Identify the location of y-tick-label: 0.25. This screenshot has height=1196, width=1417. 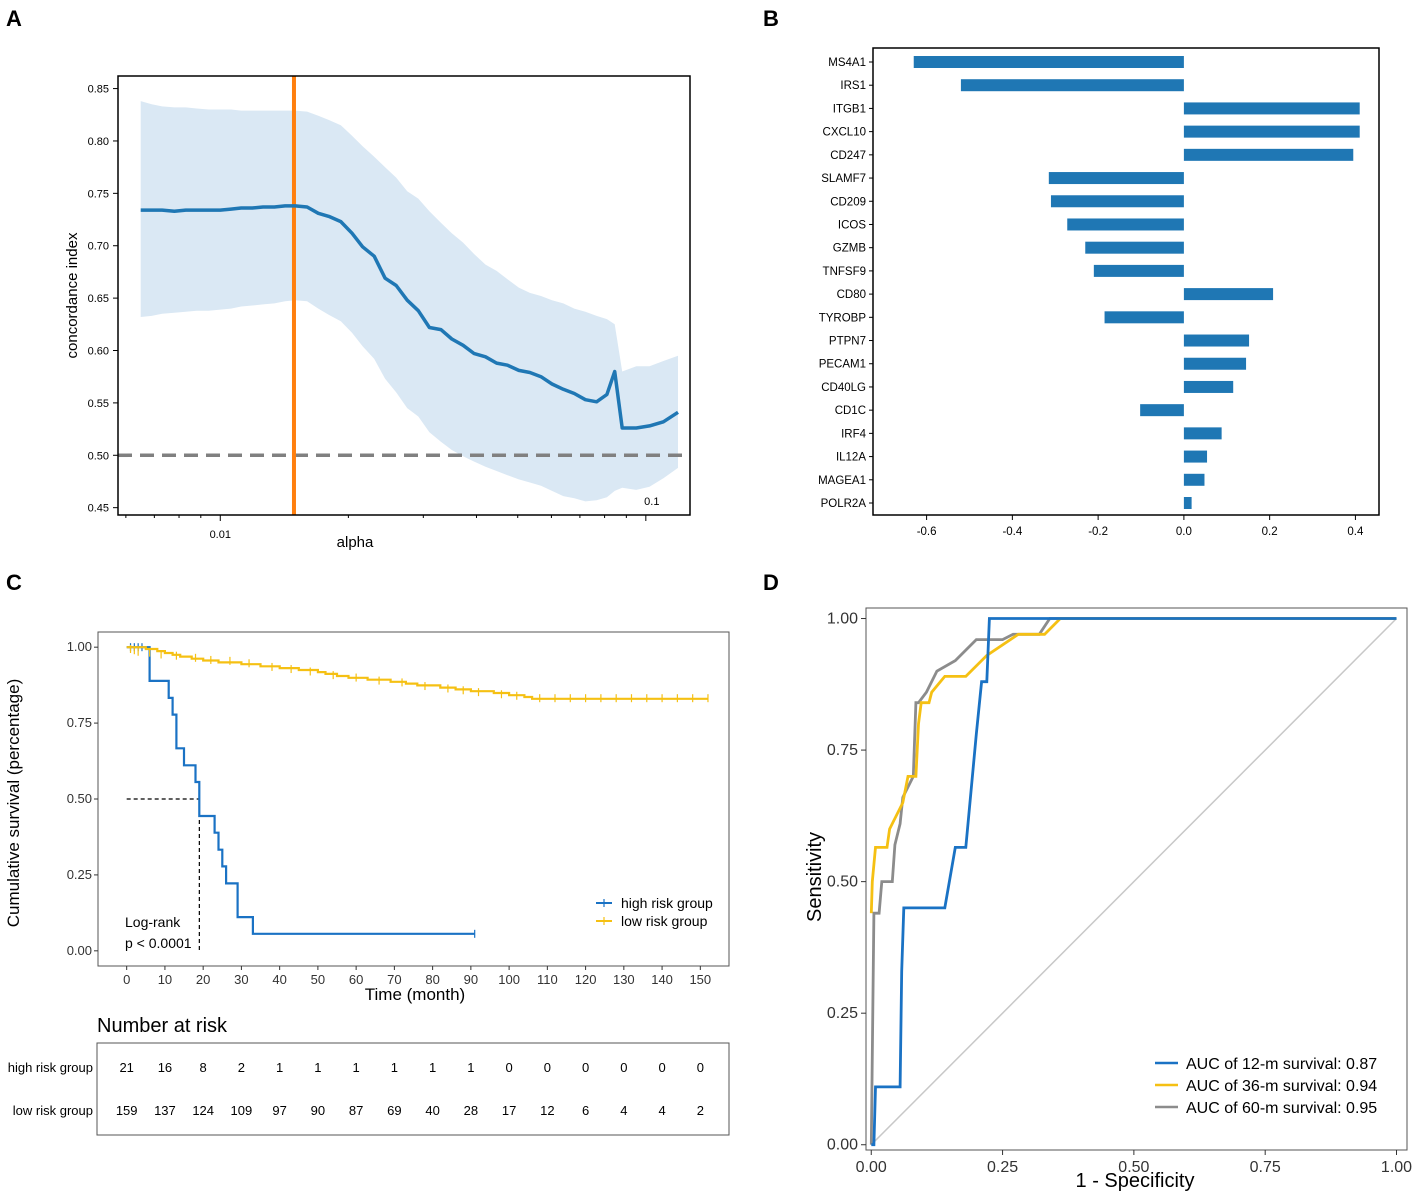
(79, 874).